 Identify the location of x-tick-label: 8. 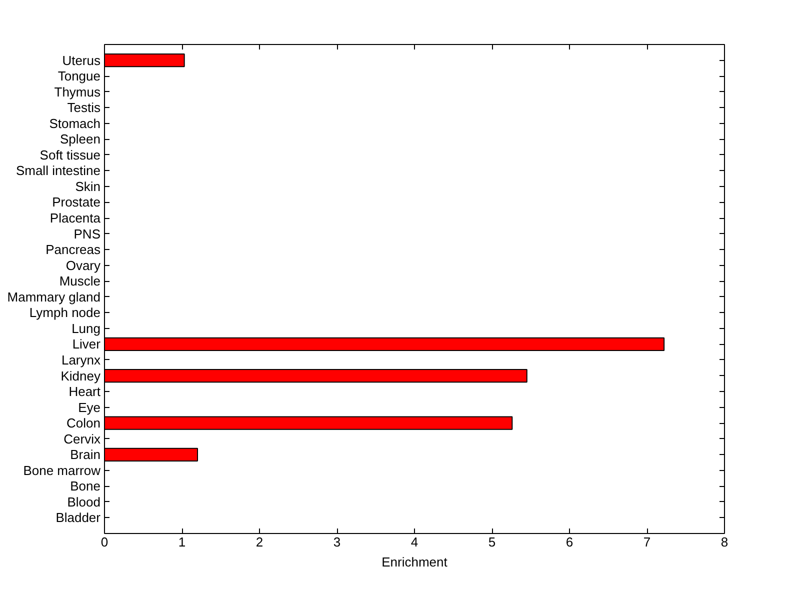
(724, 542).